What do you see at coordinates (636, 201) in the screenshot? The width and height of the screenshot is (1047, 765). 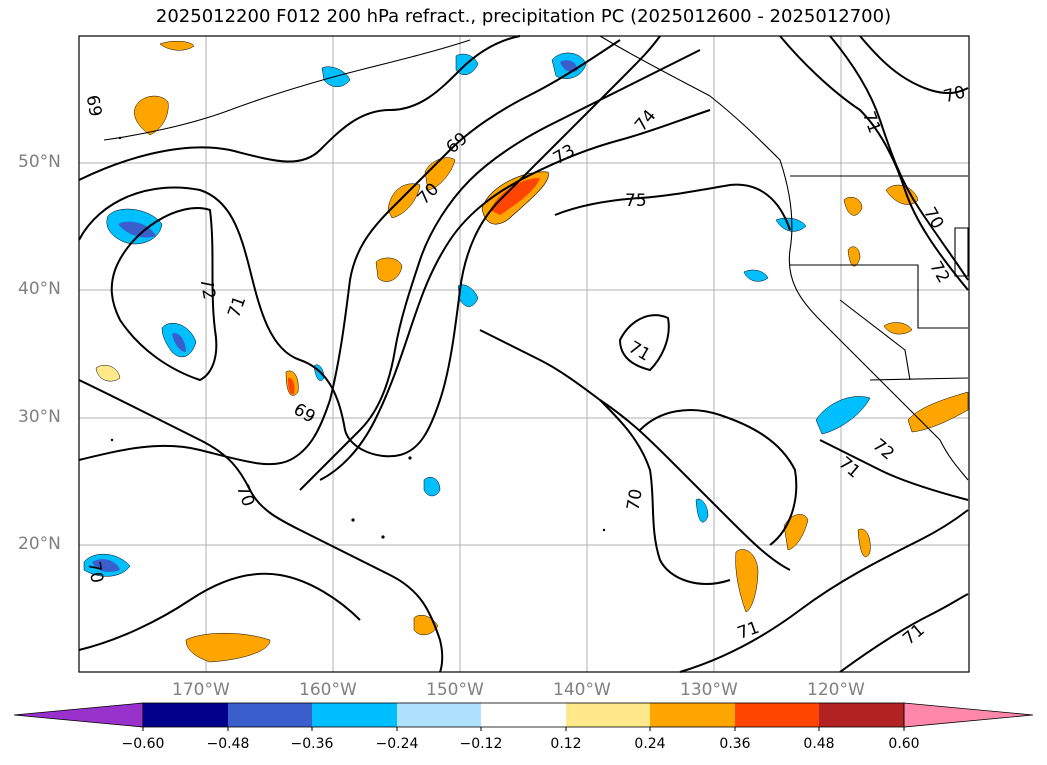 I see `contour-label: 75` at bounding box center [636, 201].